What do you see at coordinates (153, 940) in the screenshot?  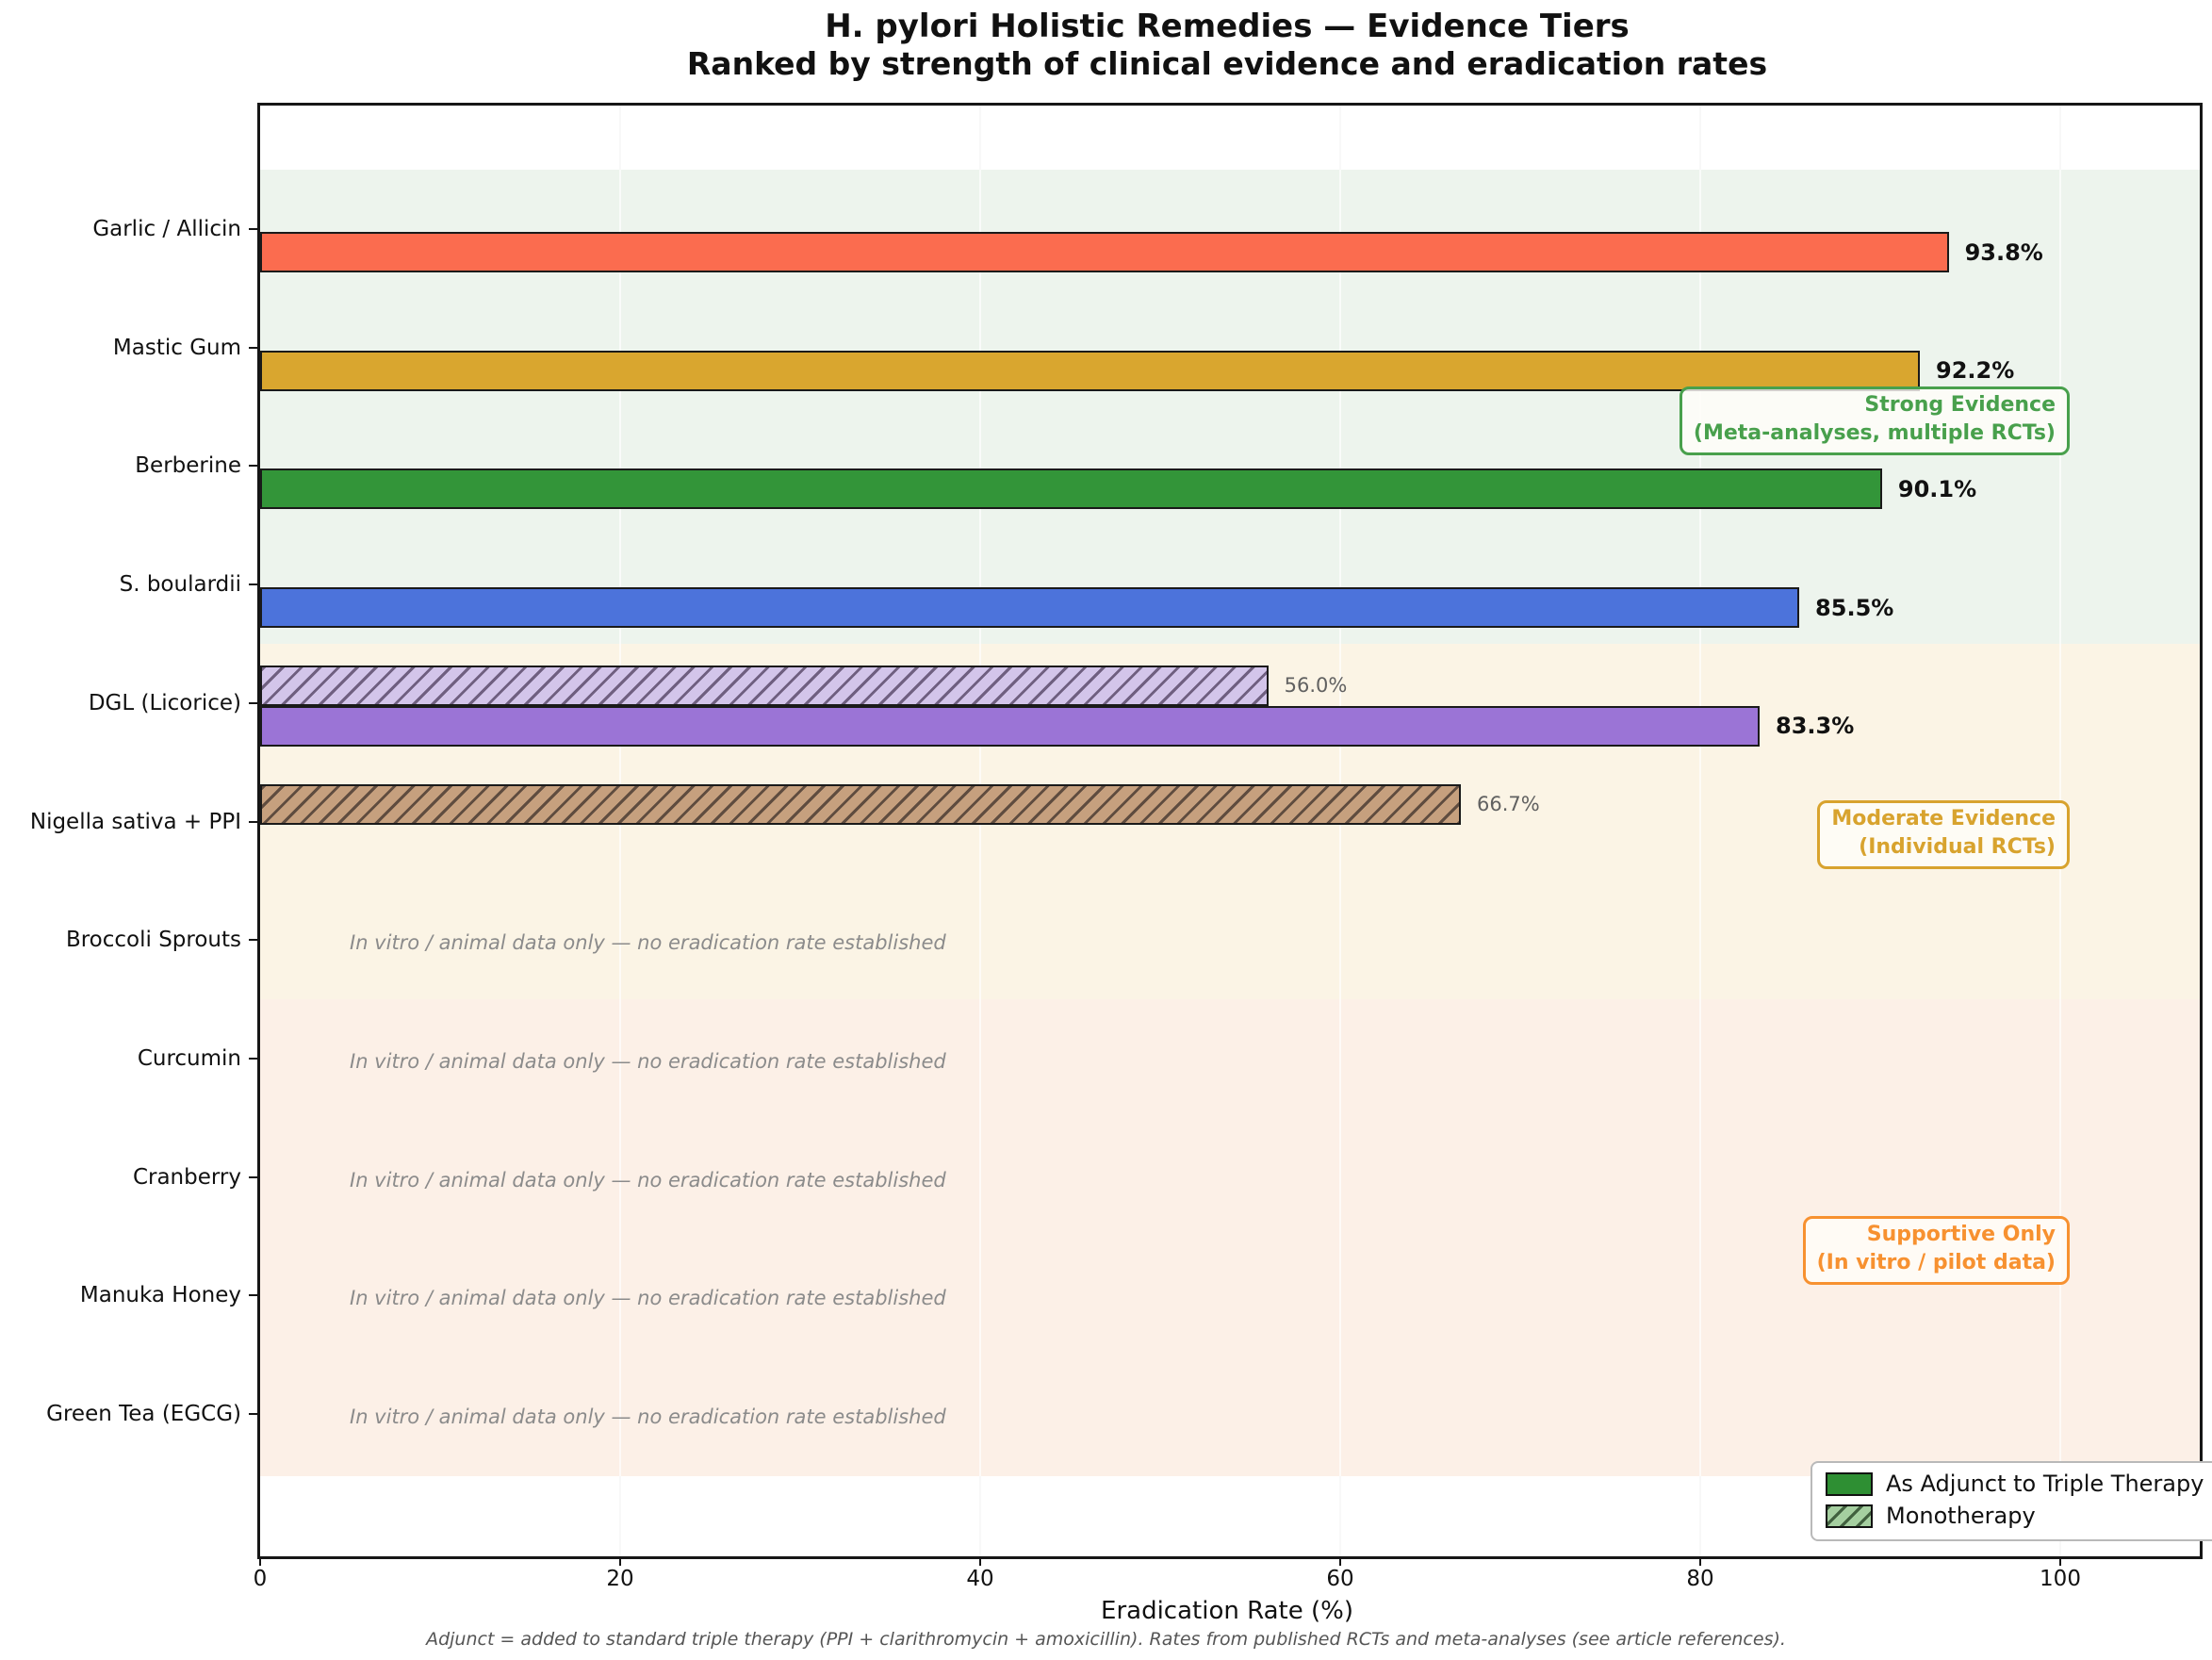 I see `category-label-broccoli-sprouts: Broccoli Sprouts` at bounding box center [153, 940].